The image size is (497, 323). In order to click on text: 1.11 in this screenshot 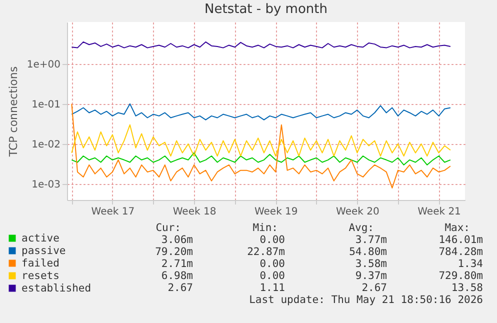, I will do `click(272, 288)`.